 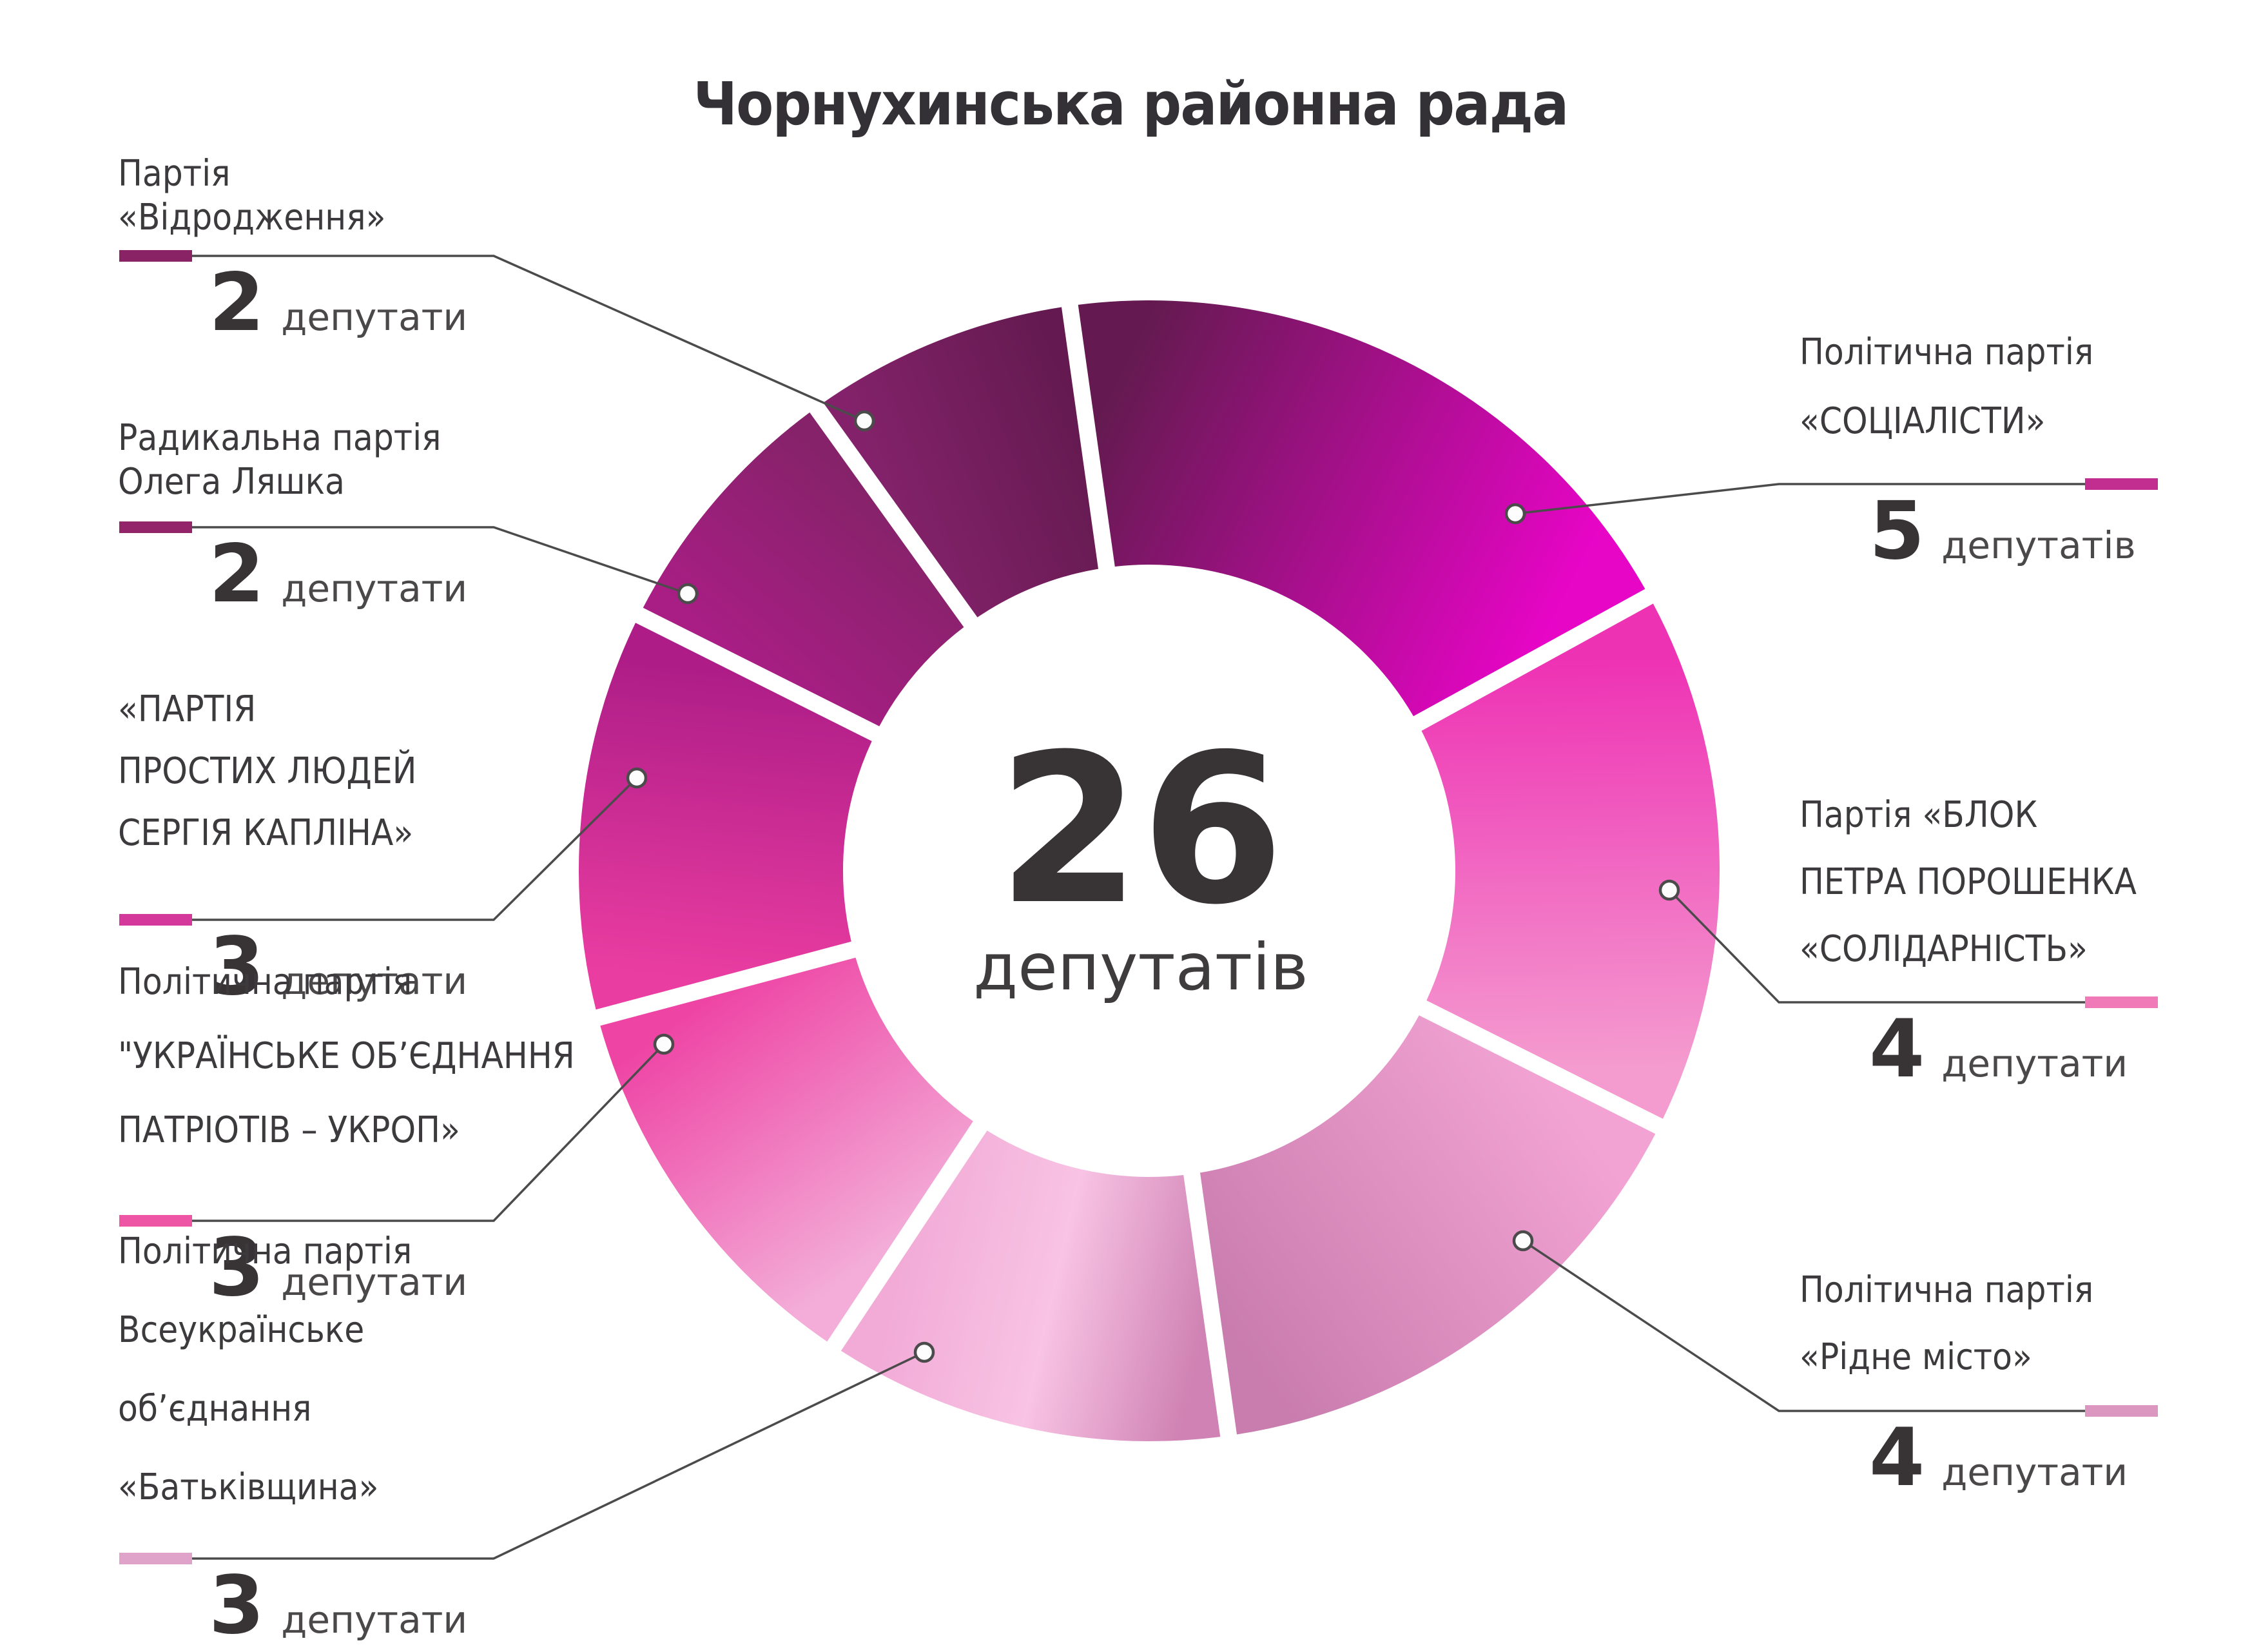 I want to click on leader-line-bpp, so click(x=1878, y=946).